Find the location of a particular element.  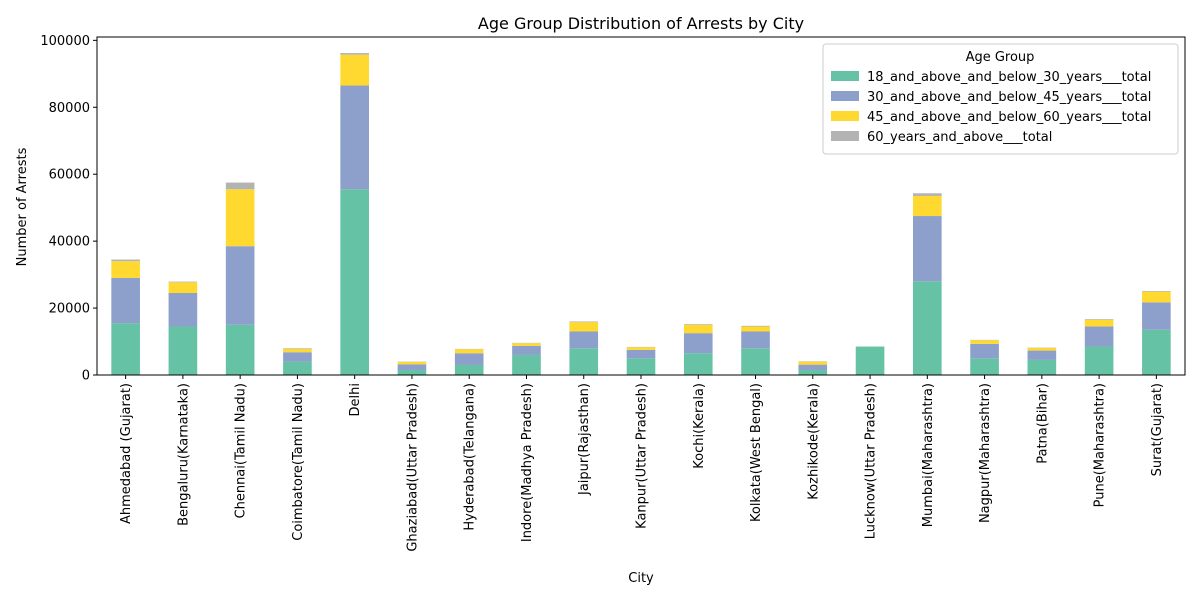

y-tick-label: 60000 is located at coordinates (69, 175).